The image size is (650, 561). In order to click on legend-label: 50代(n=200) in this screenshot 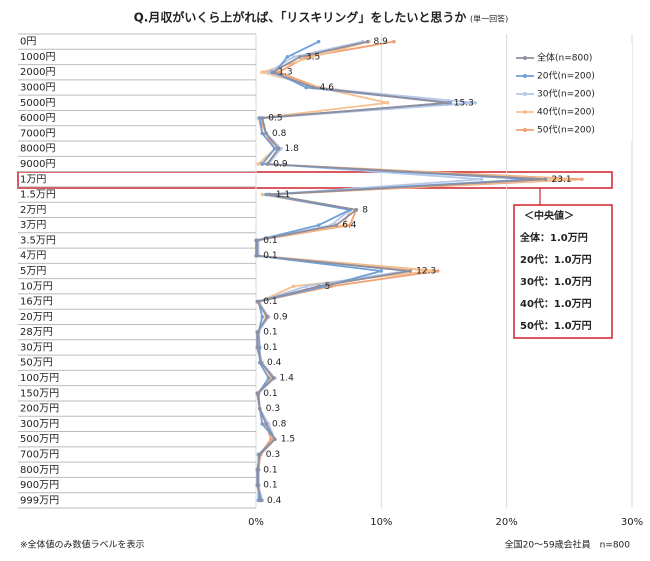, I will do `click(566, 130)`.